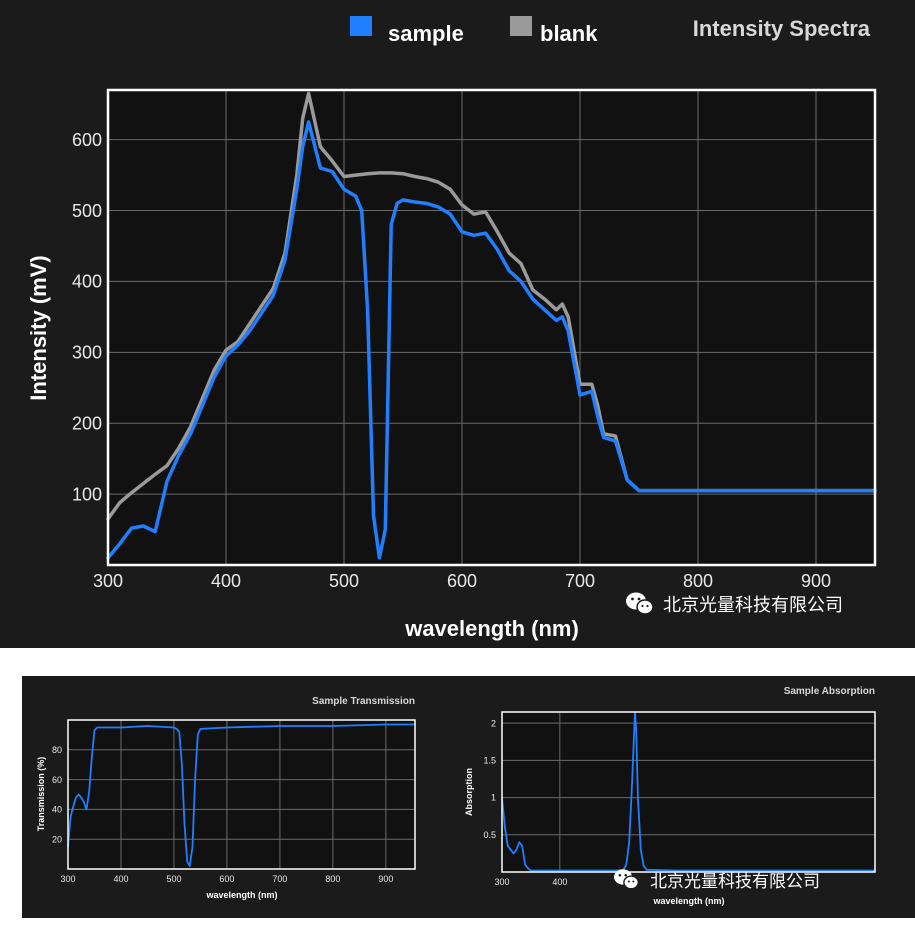  What do you see at coordinates (688, 901) in the screenshot?
I see `absorption-x-axis-label: wavelength (nm)` at bounding box center [688, 901].